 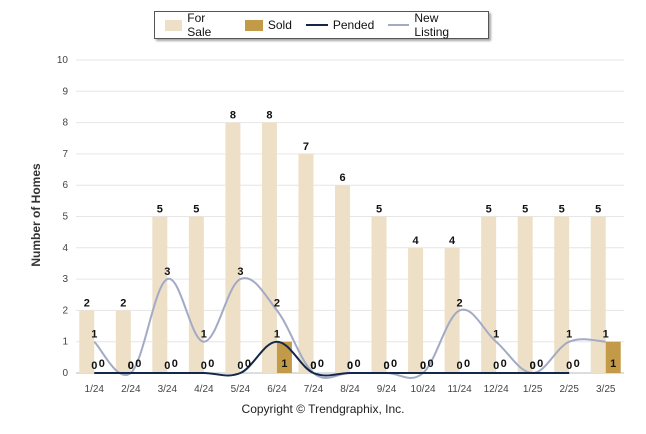 I want to click on x-tick-label: 3/25, so click(x=606, y=389).